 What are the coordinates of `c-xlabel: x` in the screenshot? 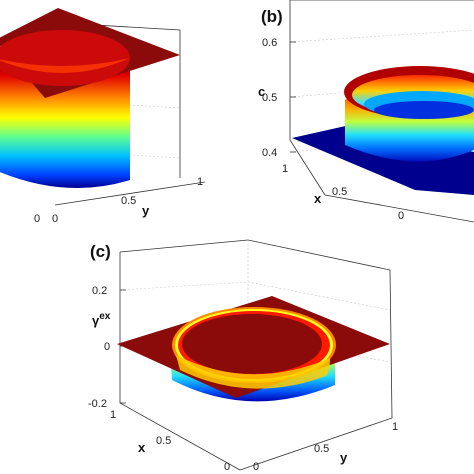 It's located at (142, 447).